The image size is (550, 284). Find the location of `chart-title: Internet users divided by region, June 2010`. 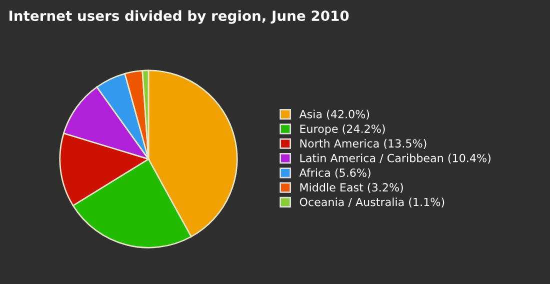

chart-title: Internet users divided by region, June 2010 is located at coordinates (179, 17).